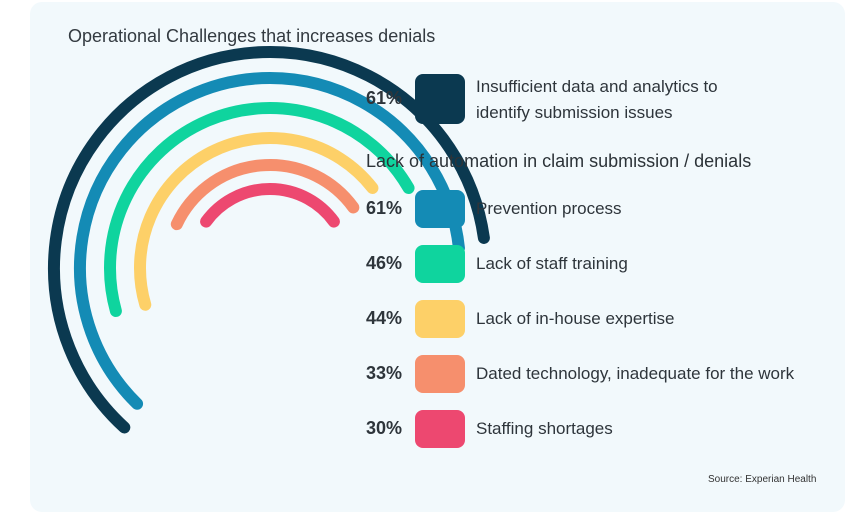 The image size is (849, 515). I want to click on legend-label-2: Lack of staff training, so click(552, 263).